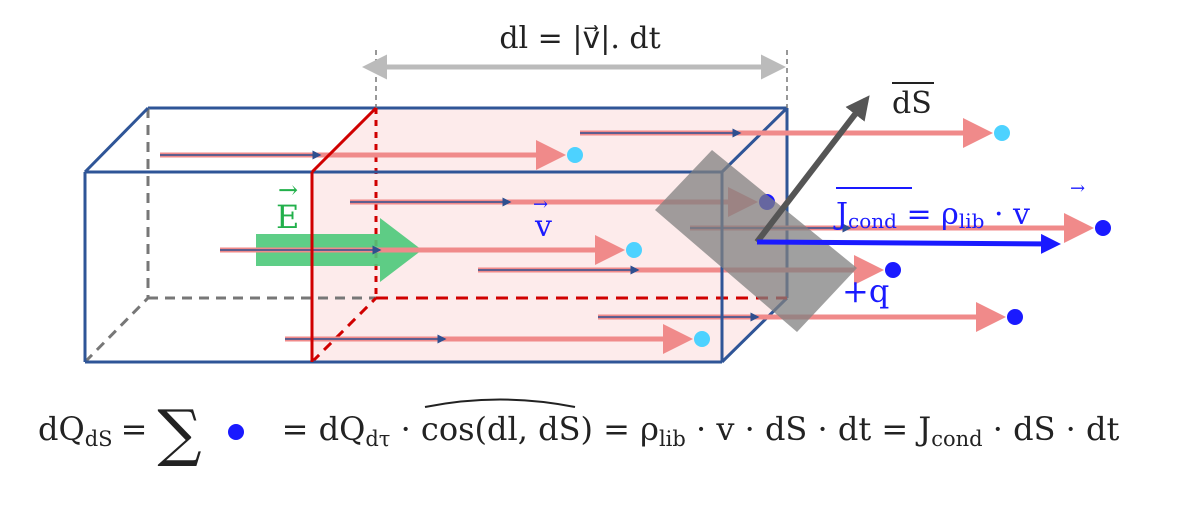 The width and height of the screenshot is (1196, 508). What do you see at coordinates (908, 243) in the screenshot?
I see `current-density-arrow` at bounding box center [908, 243].